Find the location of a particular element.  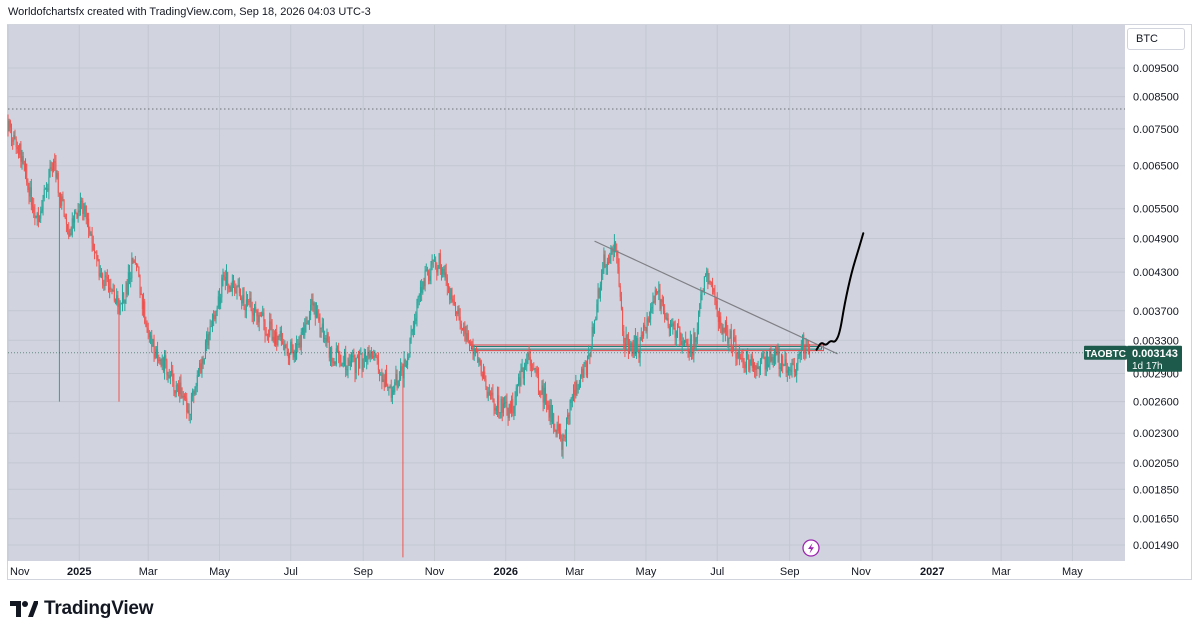

brand-wordmark: TradingView is located at coordinates (99, 608).